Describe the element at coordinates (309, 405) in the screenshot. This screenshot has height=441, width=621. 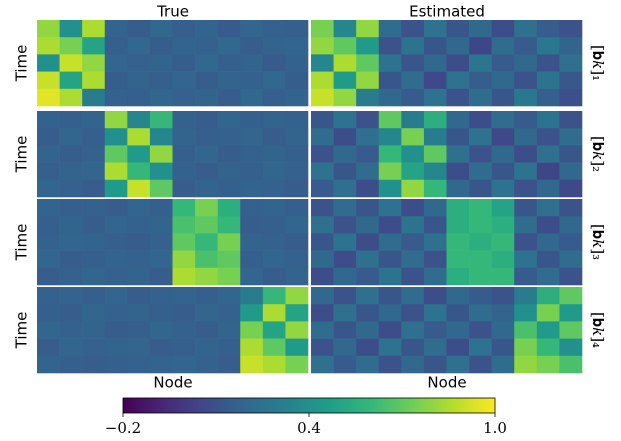
I see `colorbar` at that location.